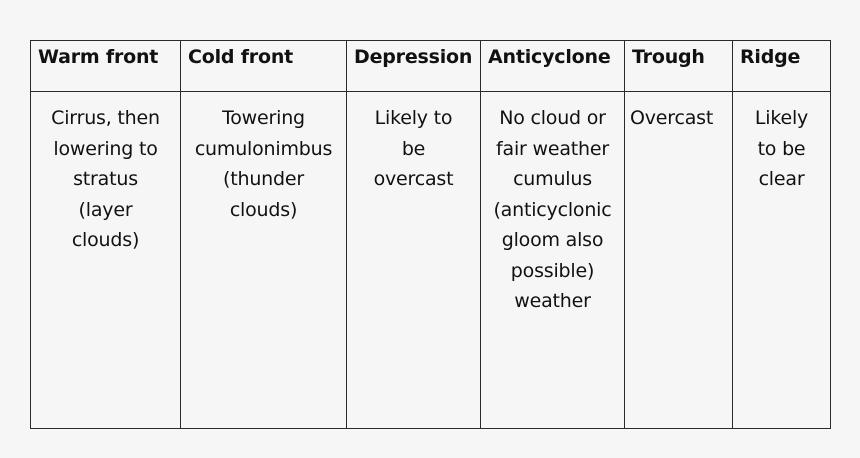 The image size is (860, 458). What do you see at coordinates (263, 66) in the screenshot?
I see `header-cold-front: Cold front` at bounding box center [263, 66].